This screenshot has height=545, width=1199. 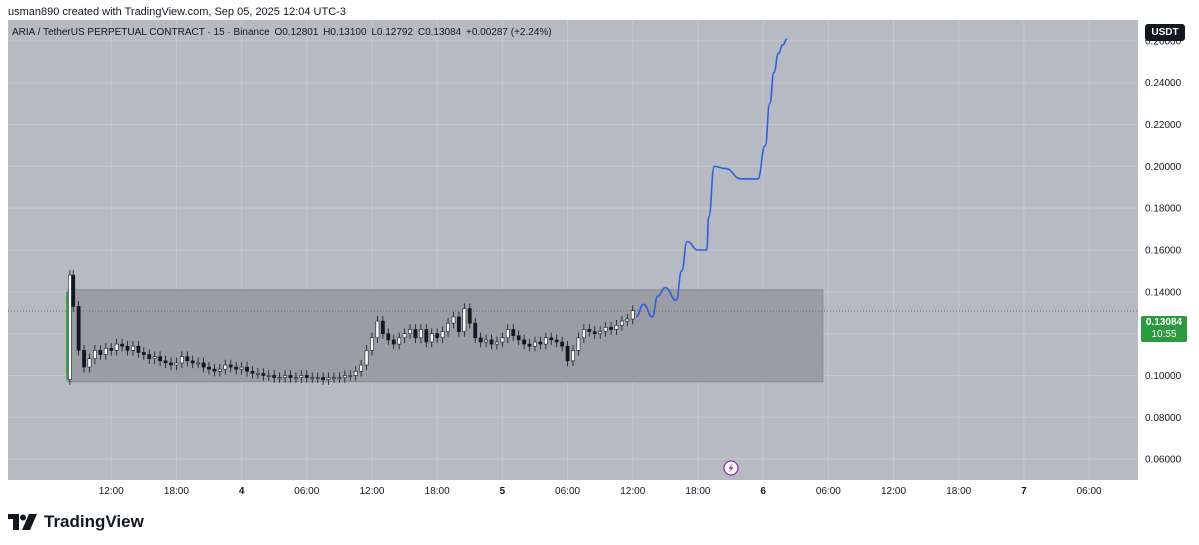 What do you see at coordinates (1164, 322) in the screenshot?
I see `last-price-value: 0.13084` at bounding box center [1164, 322].